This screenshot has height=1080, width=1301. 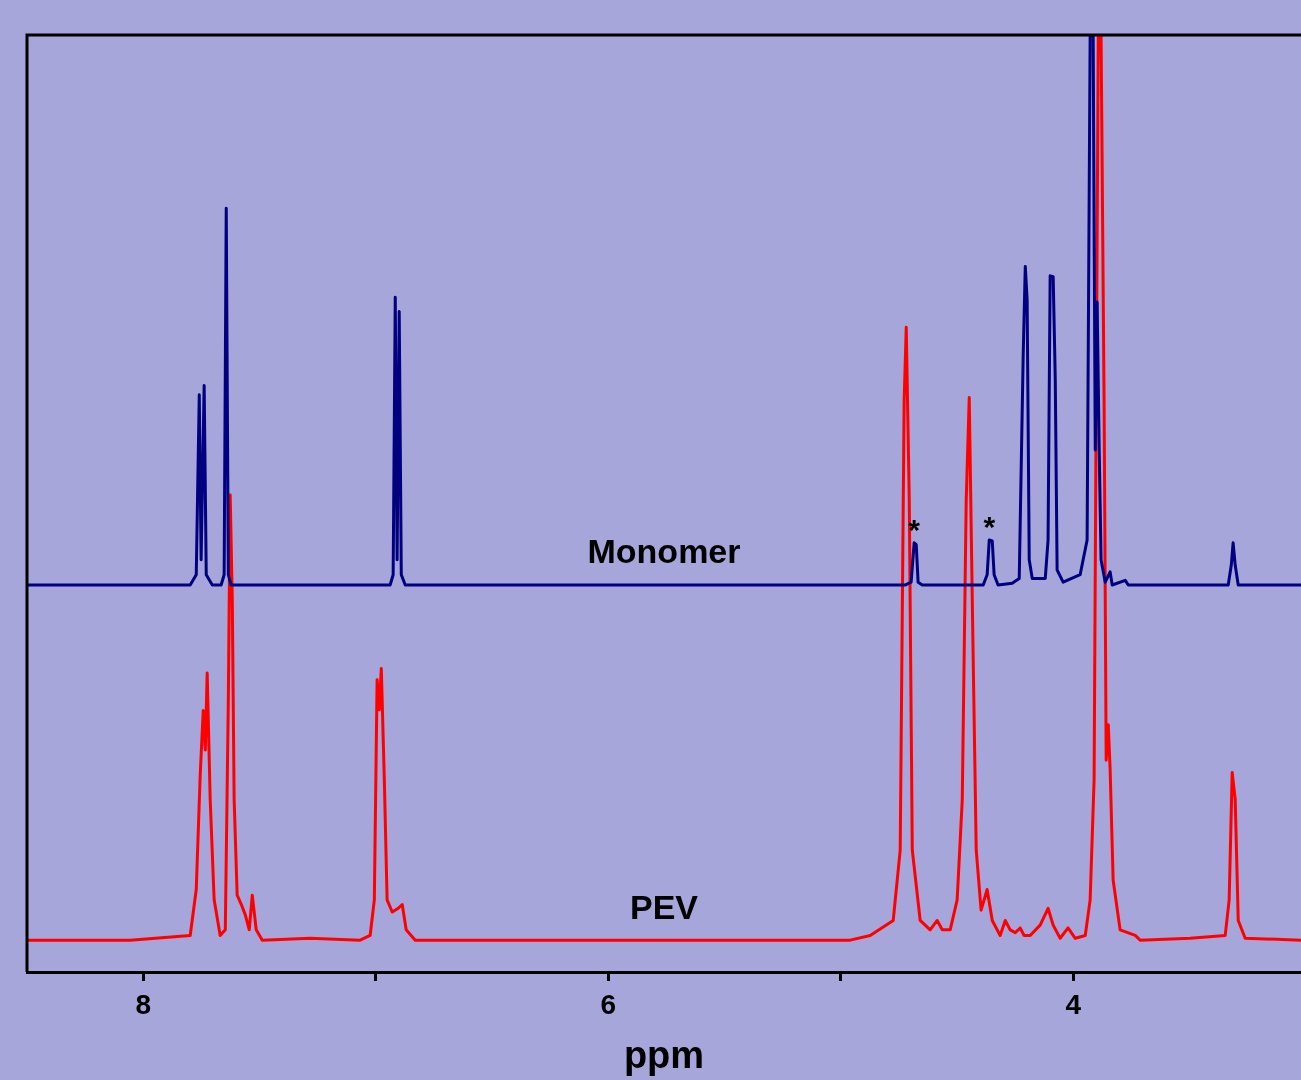 I want to click on x-tick-label: 4, so click(x=1073, y=1004).